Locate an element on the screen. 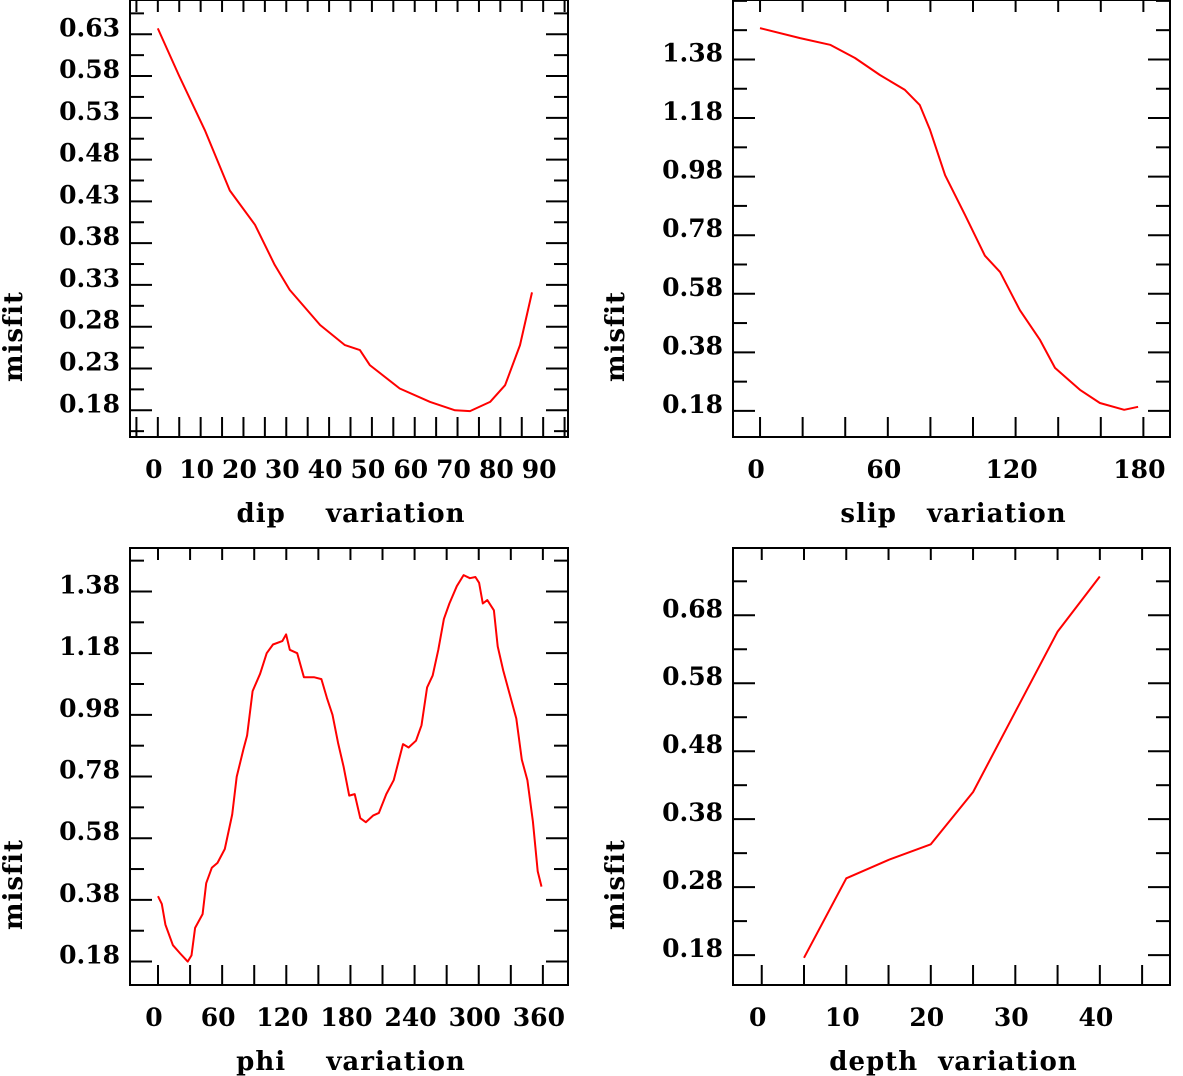 Image resolution: width=1183 pixels, height=1076 pixels. x-axis-label: phi variation is located at coordinates (351, 1061).